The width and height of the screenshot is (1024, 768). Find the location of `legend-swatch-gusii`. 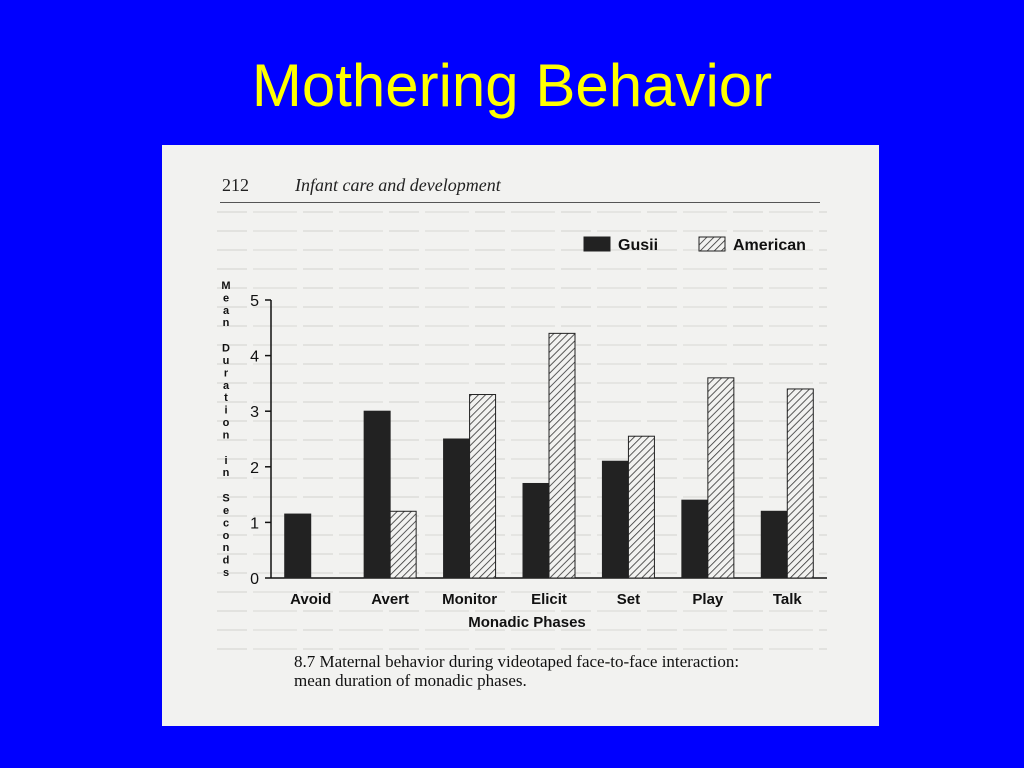

legend-swatch-gusii is located at coordinates (597, 244).